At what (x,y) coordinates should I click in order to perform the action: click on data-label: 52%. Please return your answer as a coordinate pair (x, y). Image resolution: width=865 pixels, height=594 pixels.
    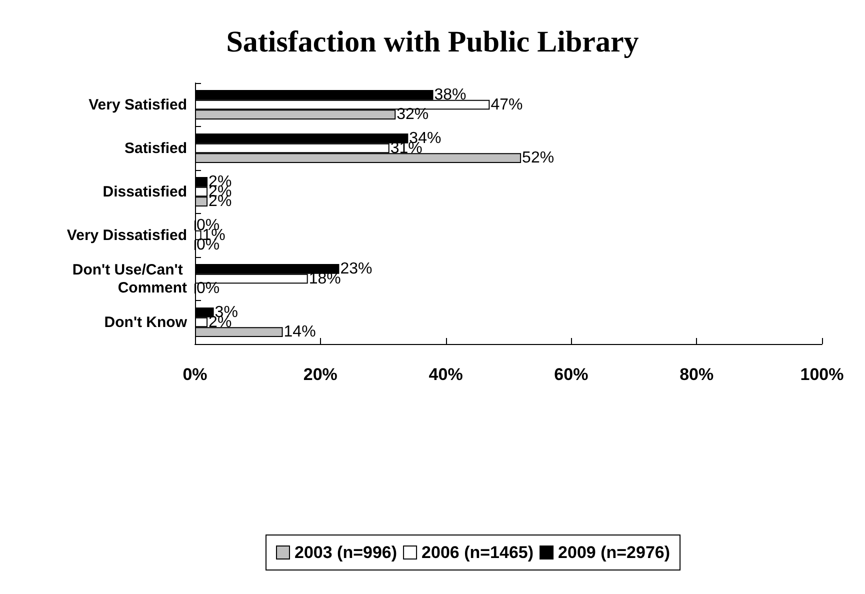
    Looking at the image, I should click on (538, 158).